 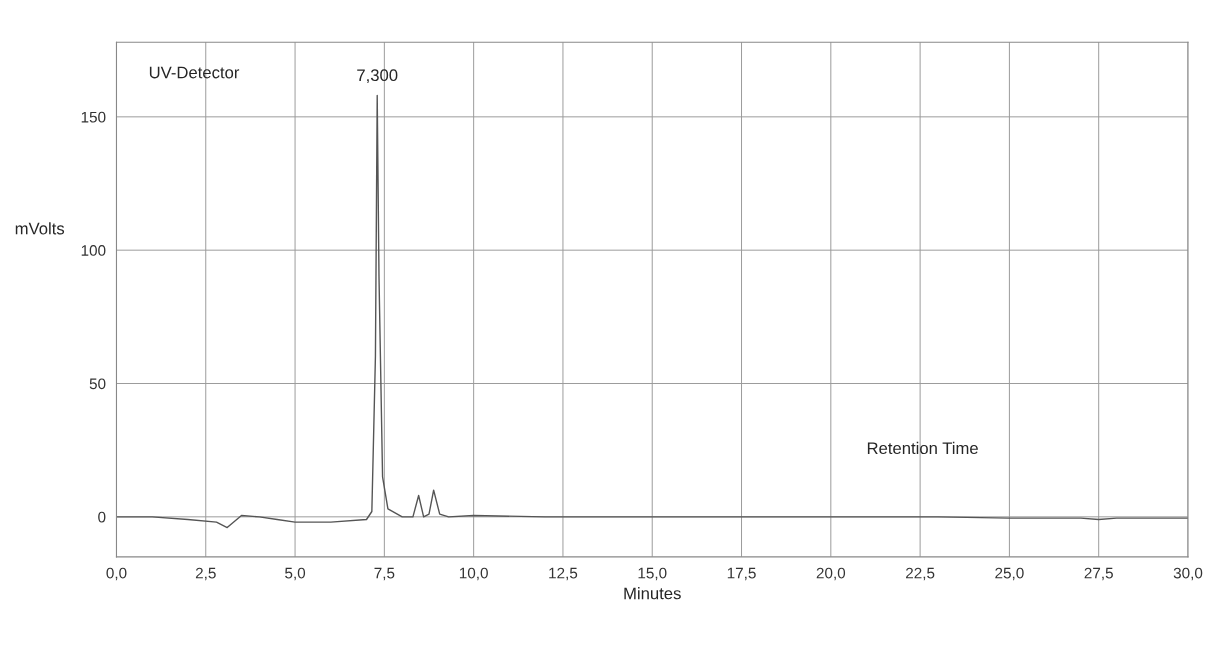 What do you see at coordinates (922, 448) in the screenshot?
I see `annotation: Retention Time` at bounding box center [922, 448].